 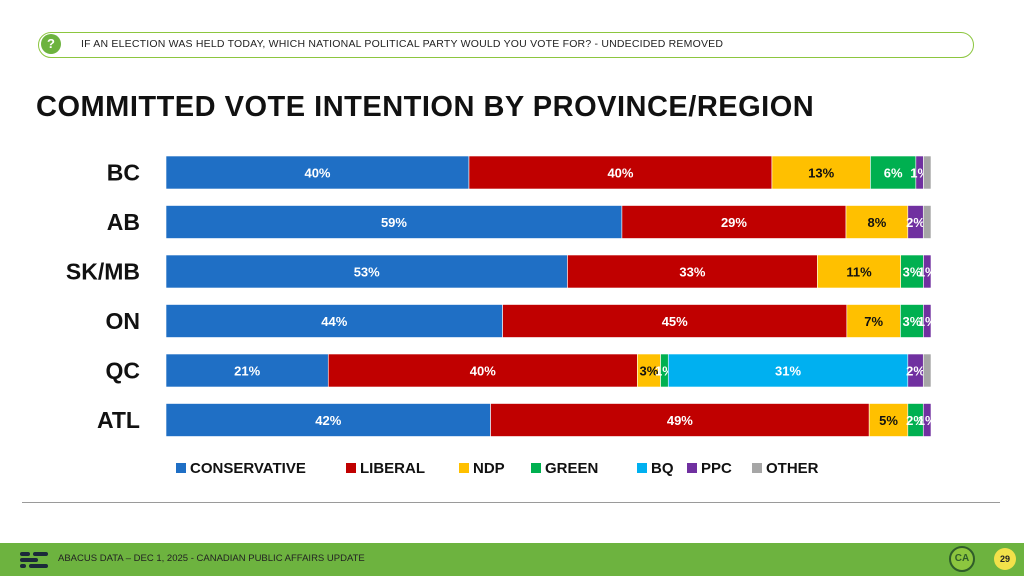 What do you see at coordinates (181, 468) in the screenshot?
I see `legend-swatch-conservative` at bounding box center [181, 468].